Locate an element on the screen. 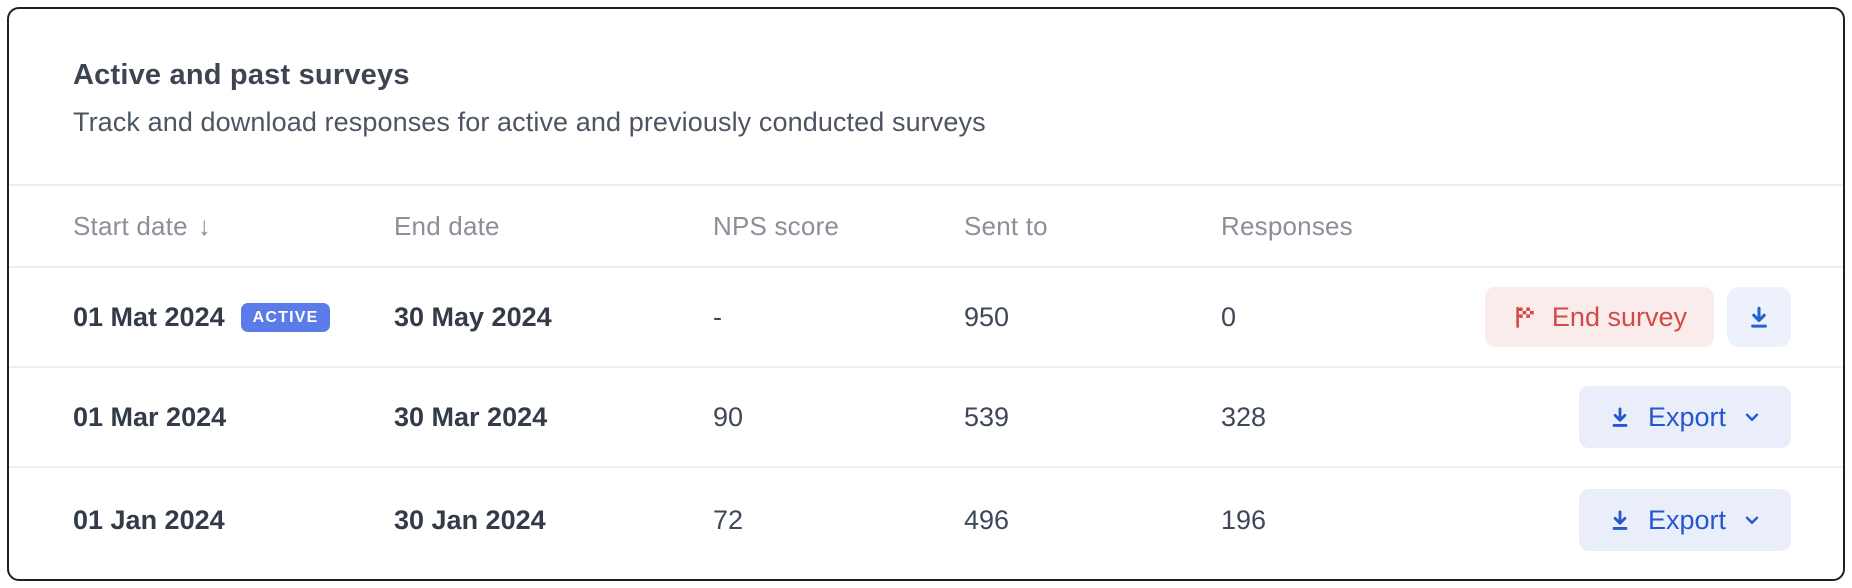 The height and width of the screenshot is (588, 1852). end-date-cell: 30 May 2024 is located at coordinates (473, 316).